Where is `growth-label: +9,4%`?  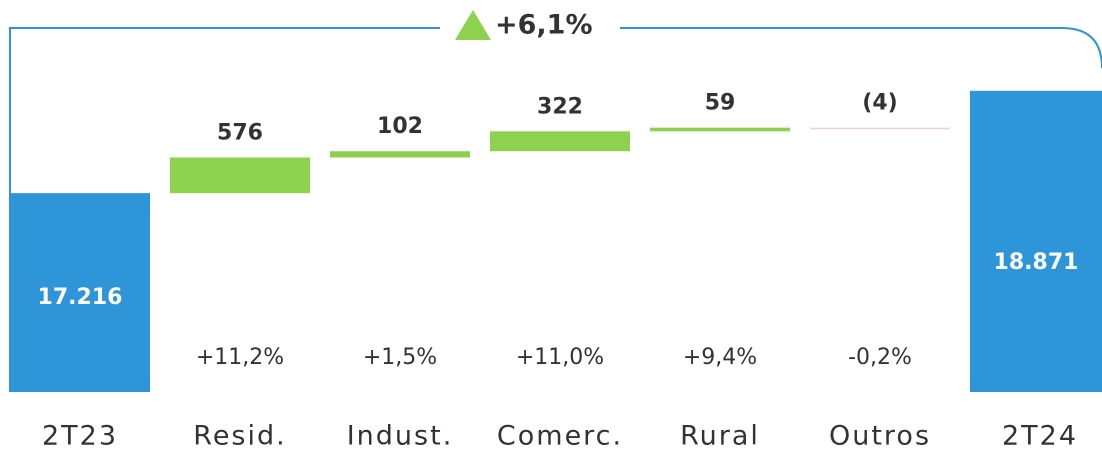 growth-label: +9,4% is located at coordinates (720, 357).